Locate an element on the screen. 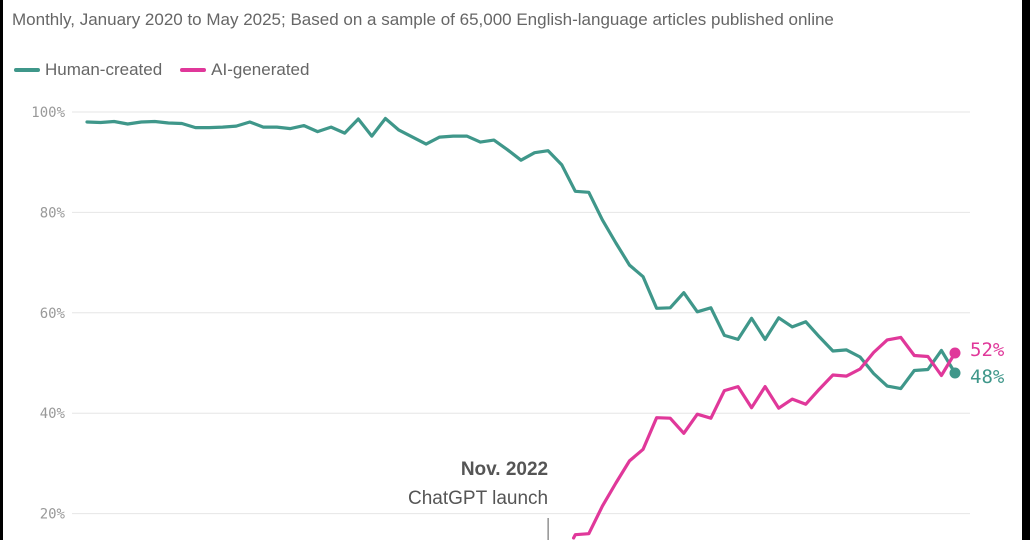  y-tick-label: 60% is located at coordinates (53, 314).